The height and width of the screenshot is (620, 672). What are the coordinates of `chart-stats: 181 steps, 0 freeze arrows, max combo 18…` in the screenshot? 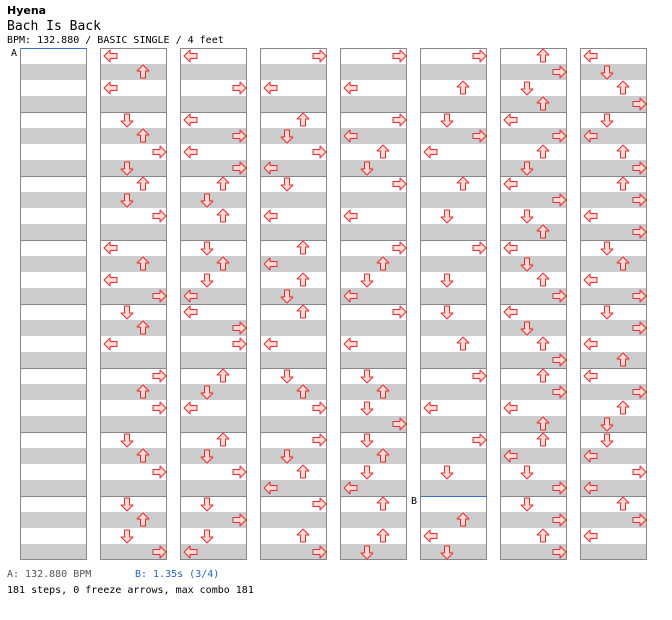 It's located at (130, 590).